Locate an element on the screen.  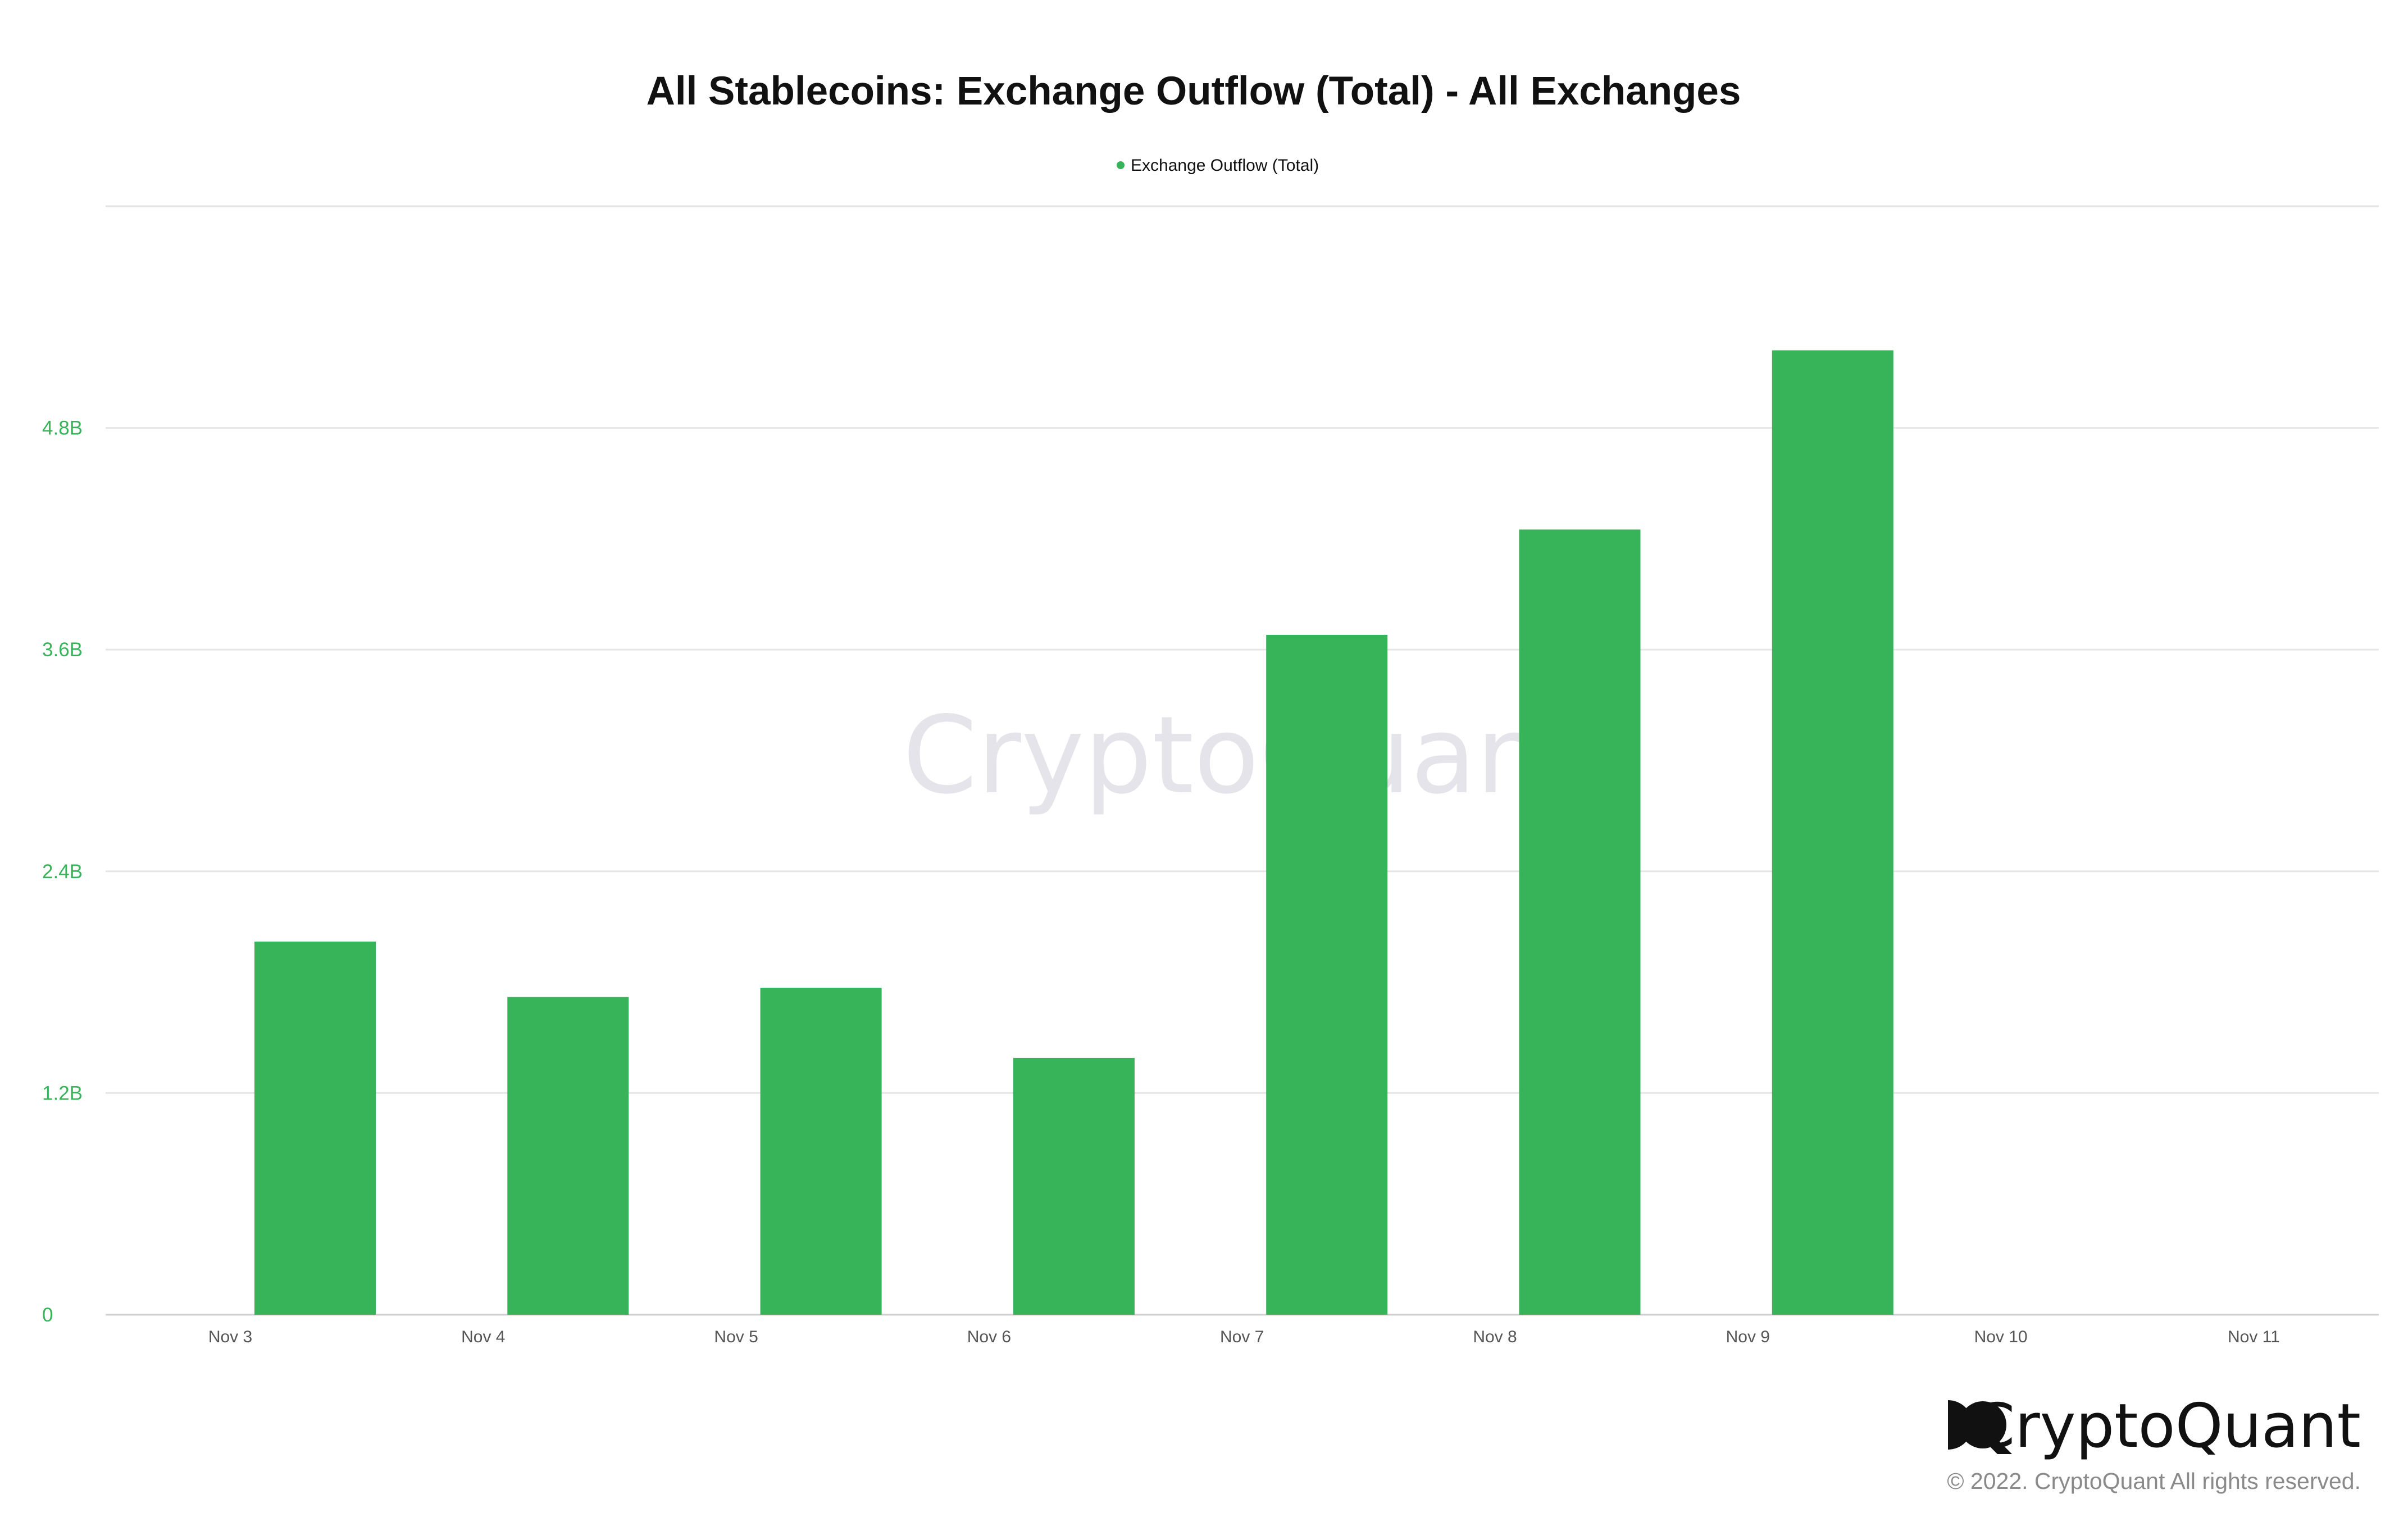
legend: Exchange Outflow (Total) is located at coordinates (1218, 165).